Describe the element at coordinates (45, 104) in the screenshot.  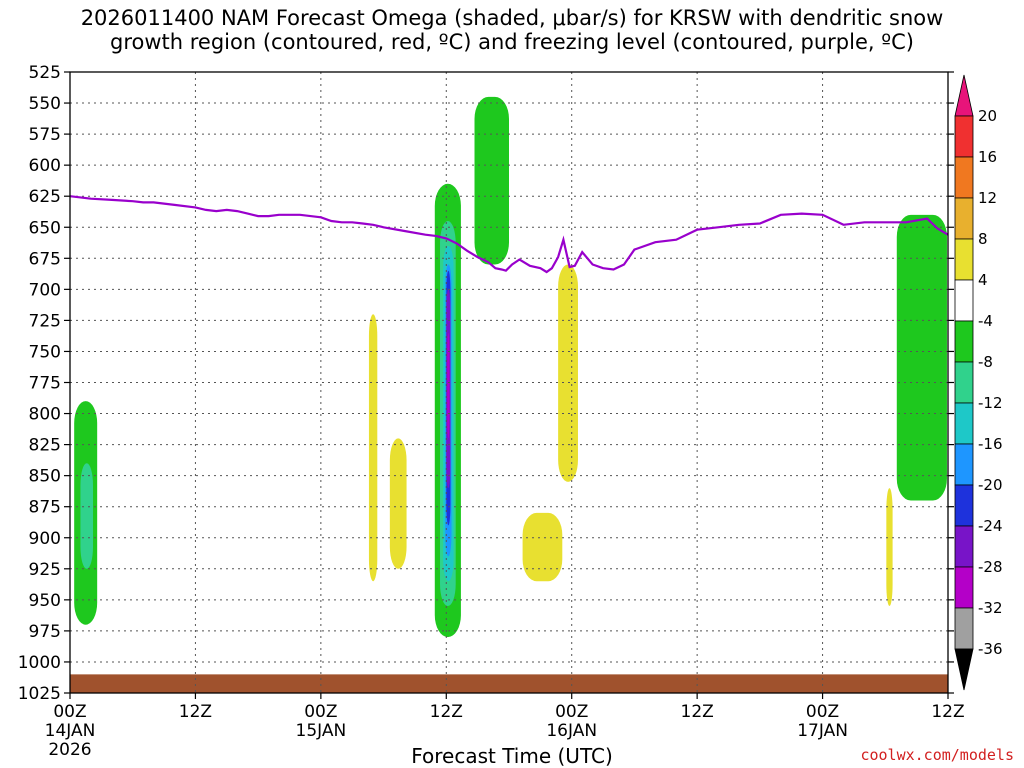
I see `y-tick-label-1: 550` at that location.